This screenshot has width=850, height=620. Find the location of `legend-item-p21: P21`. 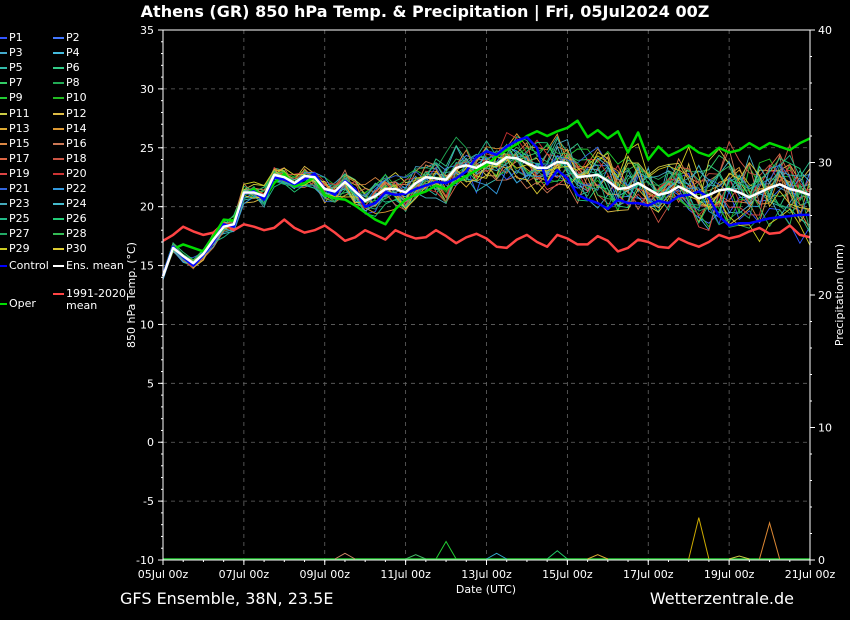

legend-item-p21: P21 is located at coordinates (15, 189).